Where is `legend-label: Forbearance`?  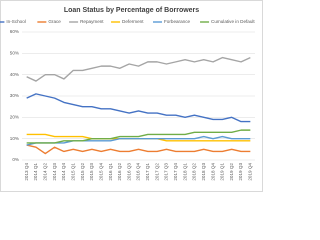
legend-label: Forbearance is located at coordinates (177, 21).